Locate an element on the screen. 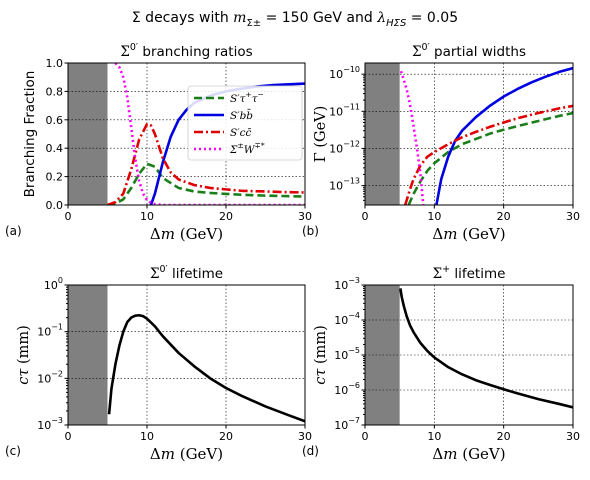 The image size is (590, 480). y-tick-label: 0.4 is located at coordinates (55, 148).